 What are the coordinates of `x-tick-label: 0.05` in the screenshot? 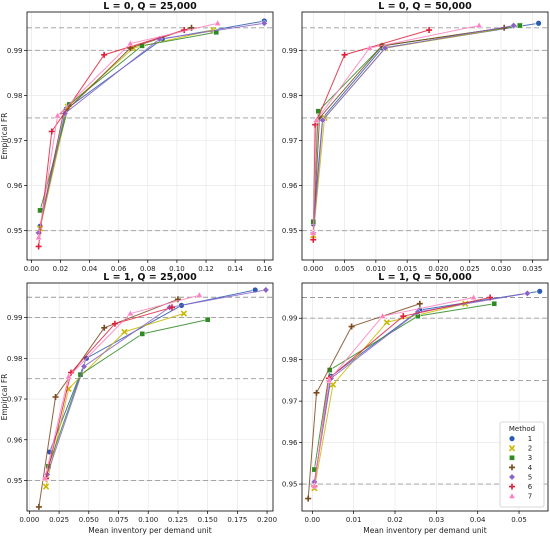 It's located at (519, 520).